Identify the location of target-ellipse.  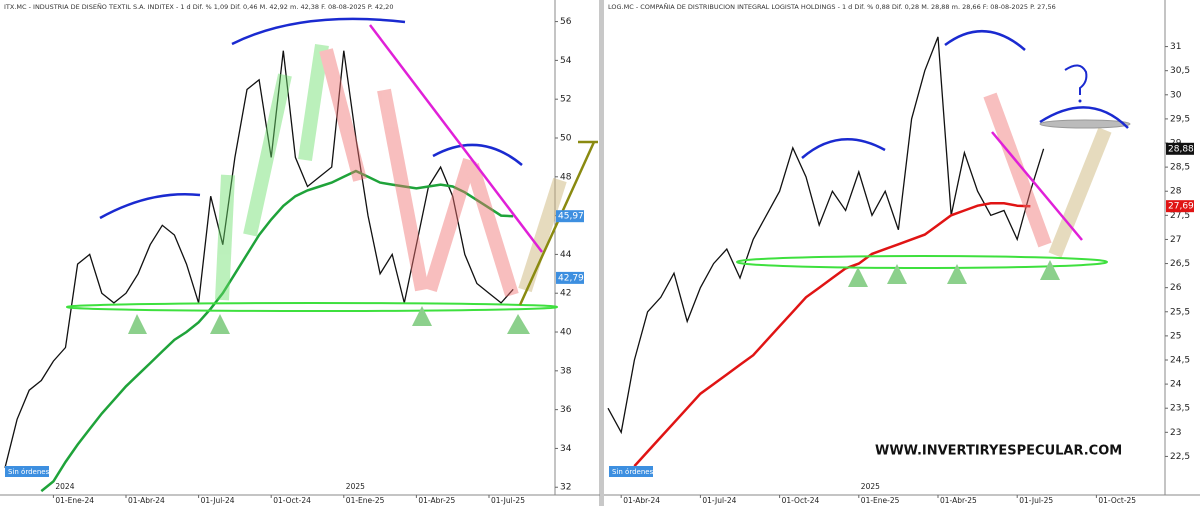
(1085, 124).